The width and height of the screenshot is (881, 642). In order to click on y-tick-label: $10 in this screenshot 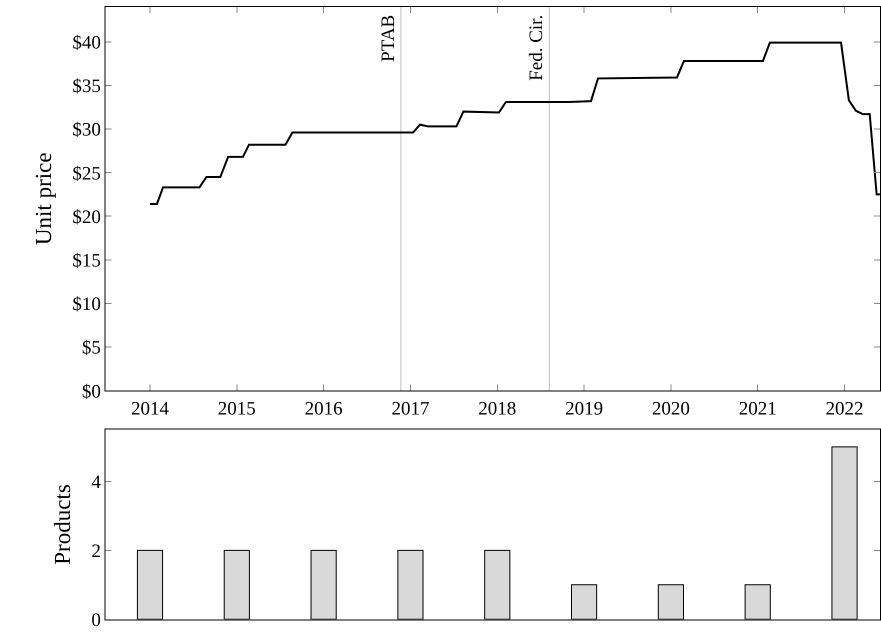, I will do `click(86, 305)`.